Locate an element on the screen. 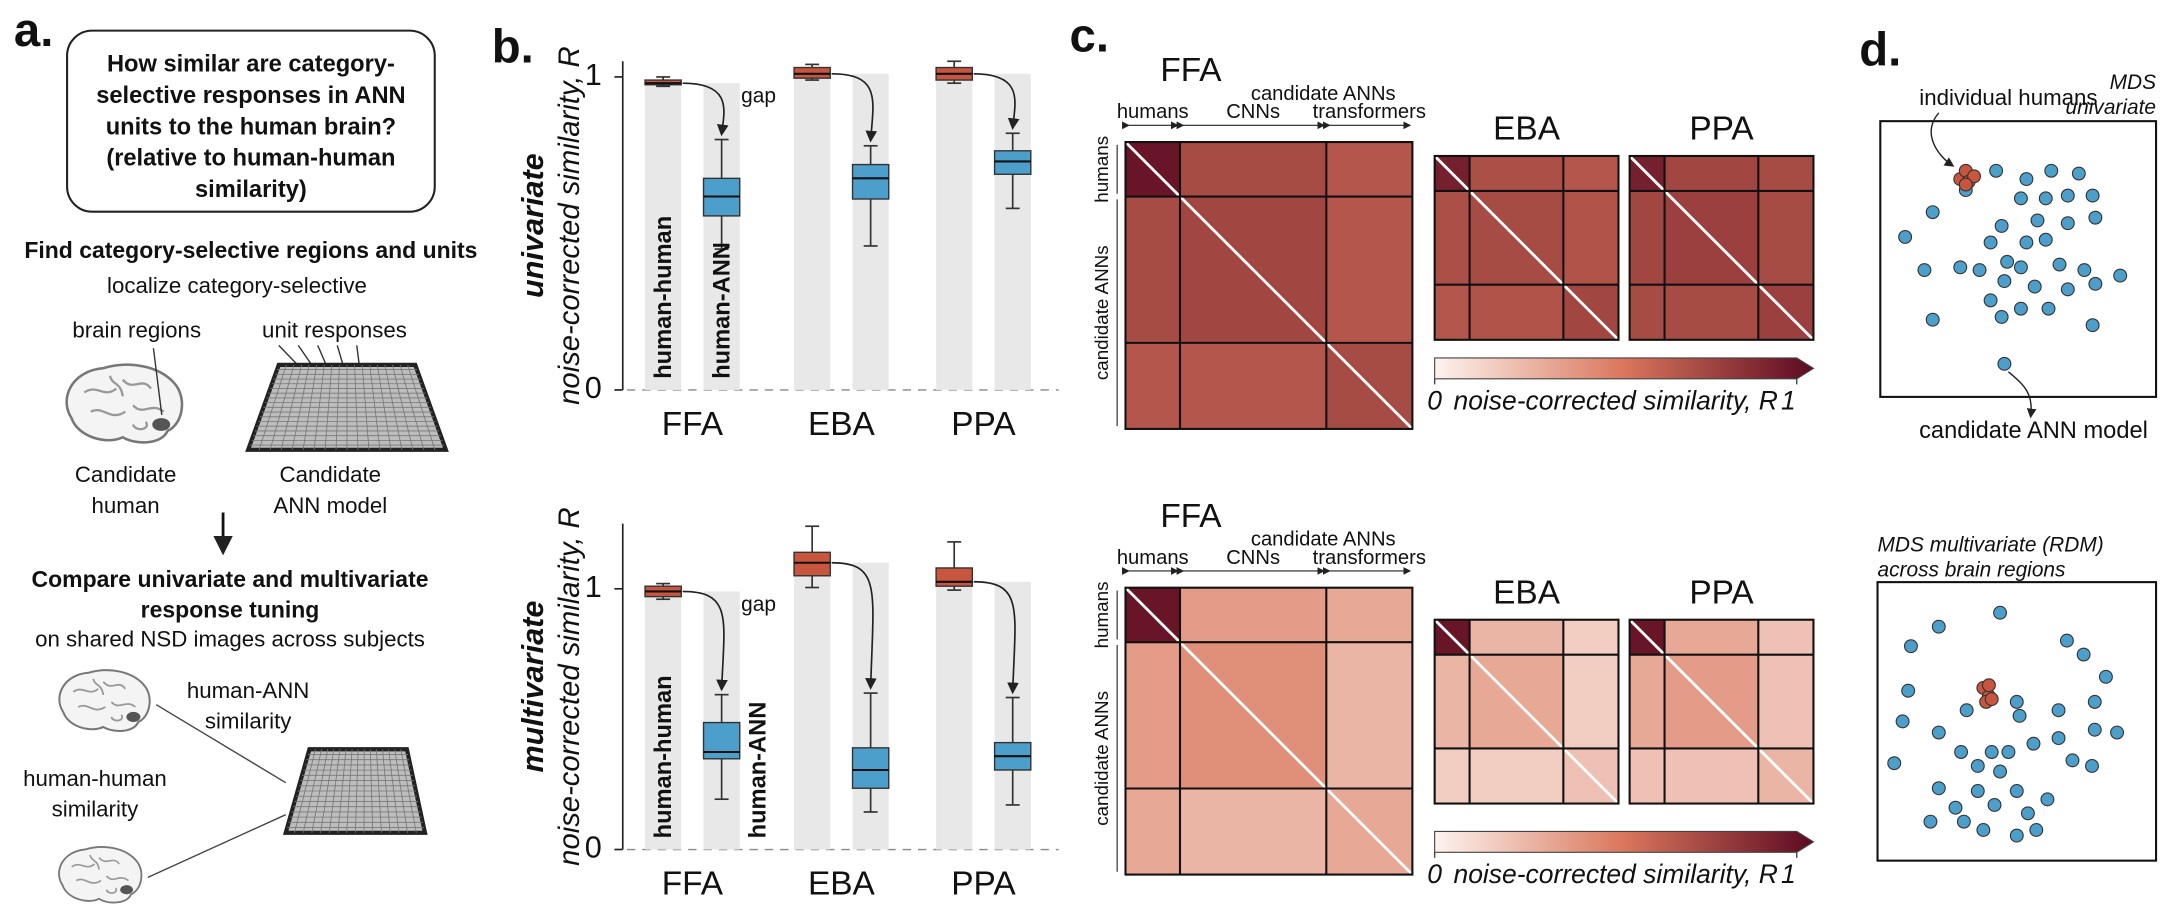 This screenshot has height=908, width=2173. series-label: human-human is located at coordinates (664, 297).